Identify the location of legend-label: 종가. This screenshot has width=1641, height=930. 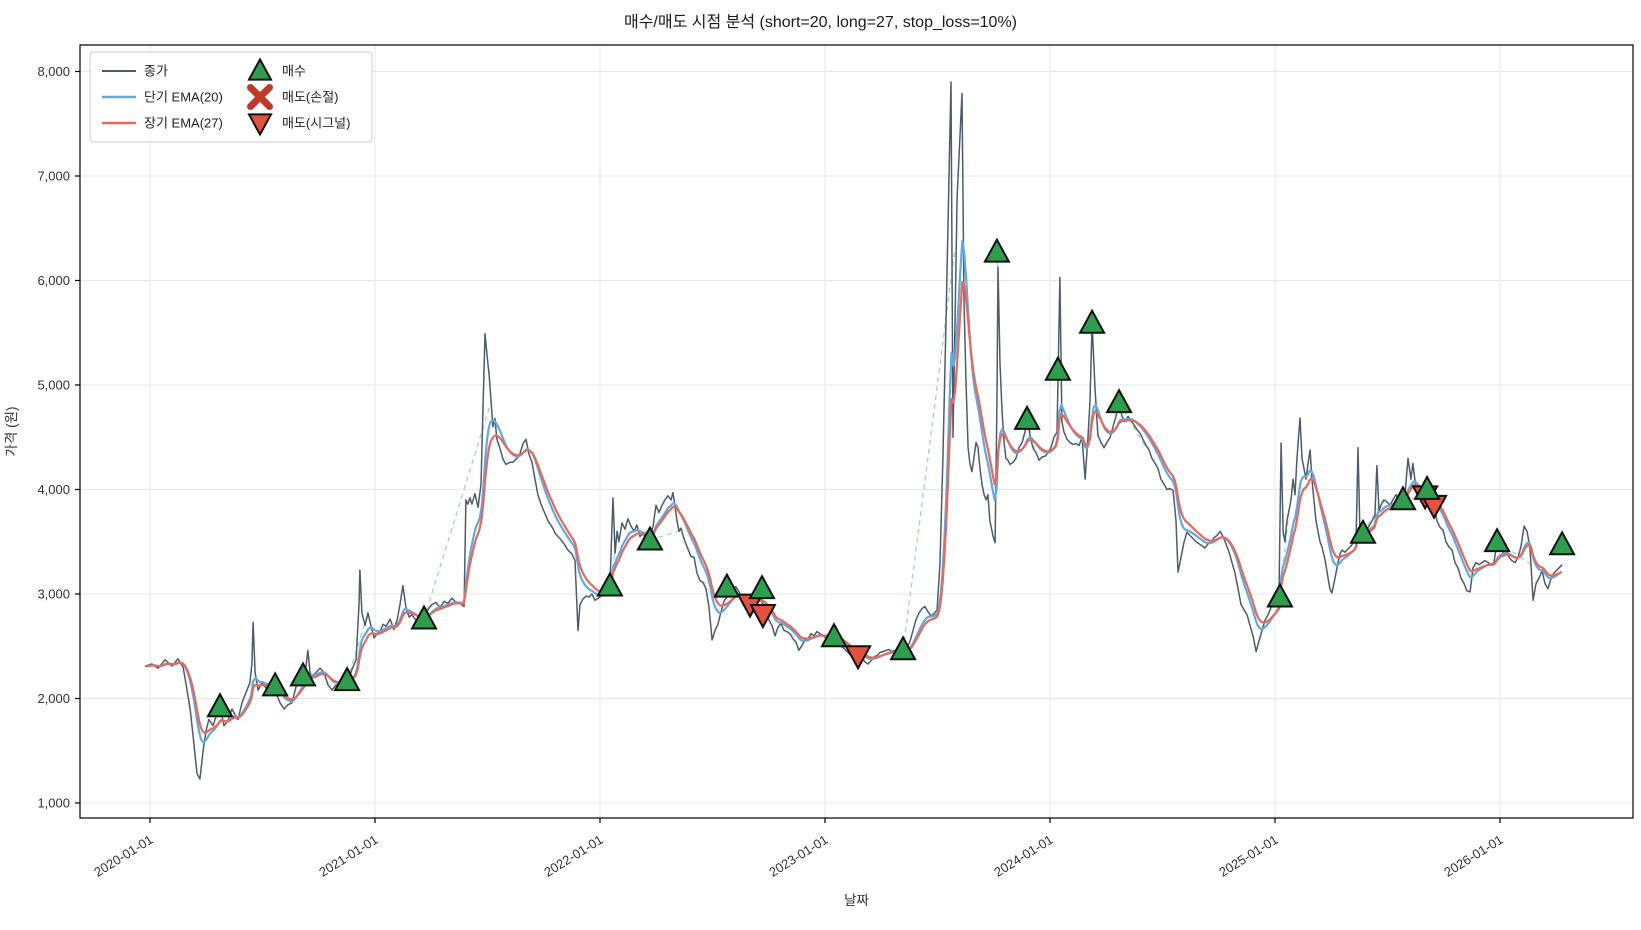
(156, 71).